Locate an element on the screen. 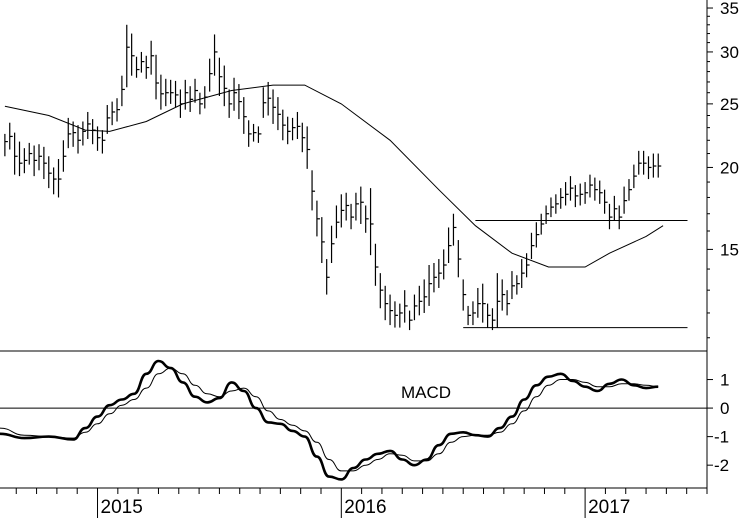  price-tick-label: 25 is located at coordinates (729, 104).